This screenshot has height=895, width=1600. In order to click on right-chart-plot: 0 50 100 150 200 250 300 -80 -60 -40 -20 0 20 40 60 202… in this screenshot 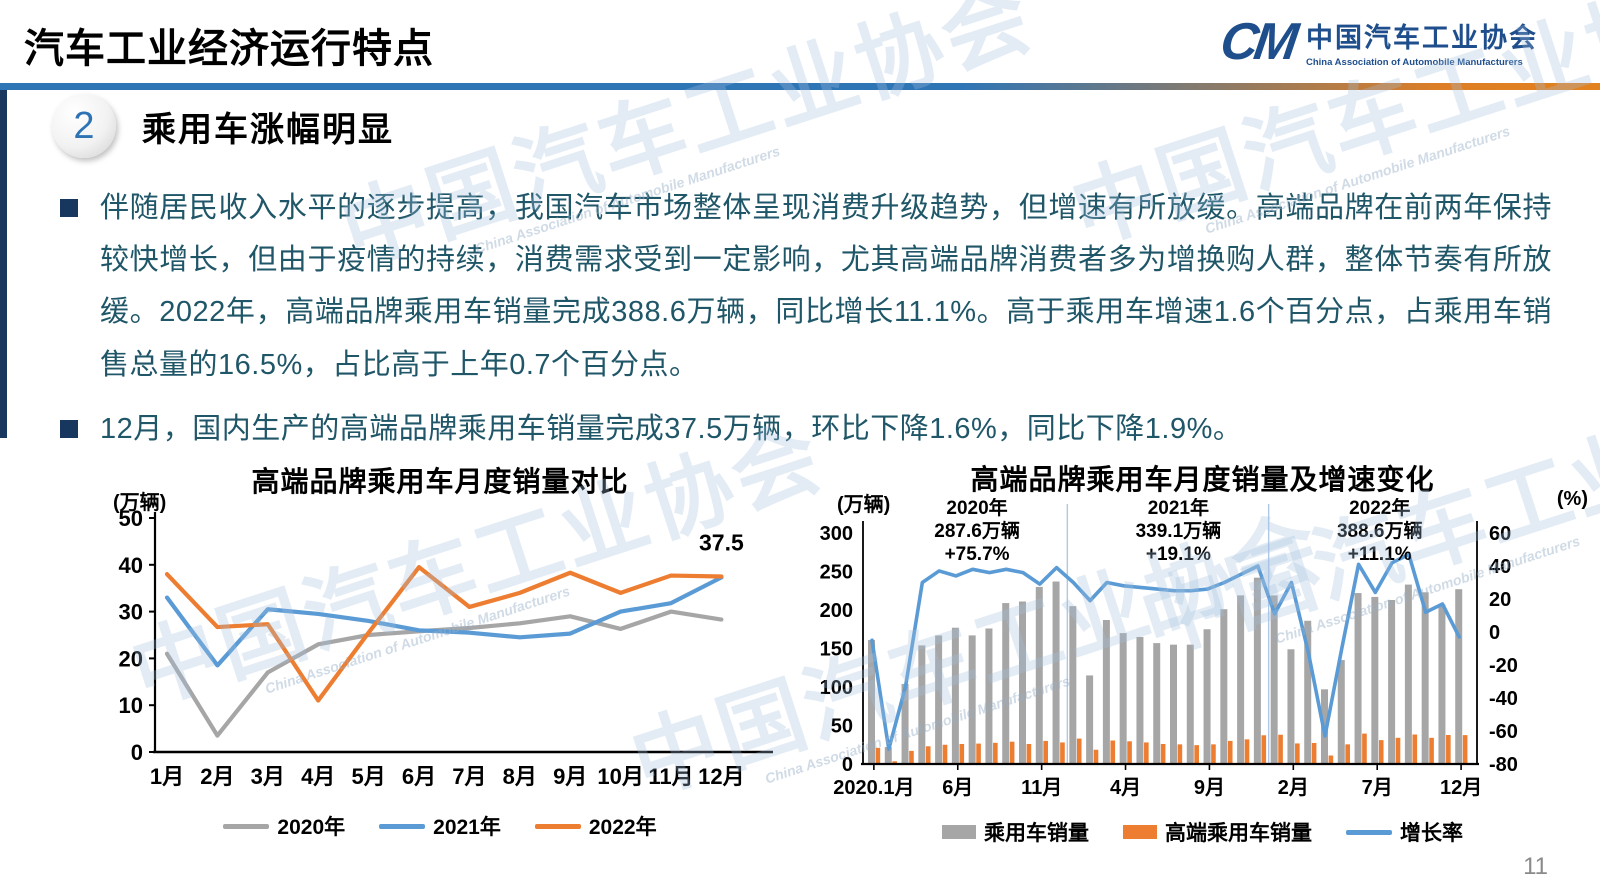, I will do `click(1169, 647)`.